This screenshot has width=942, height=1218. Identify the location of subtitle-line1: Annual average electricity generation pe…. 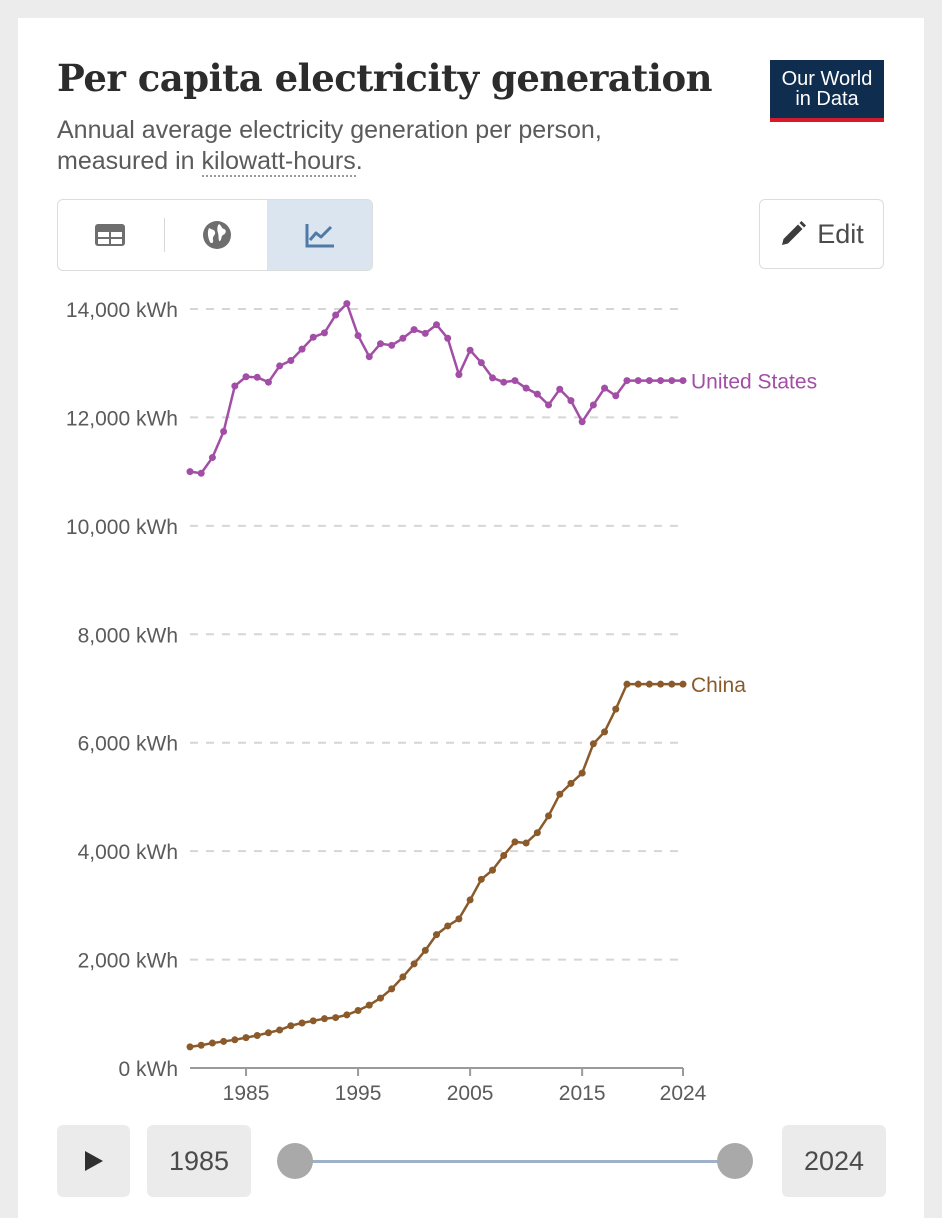
(329, 130).